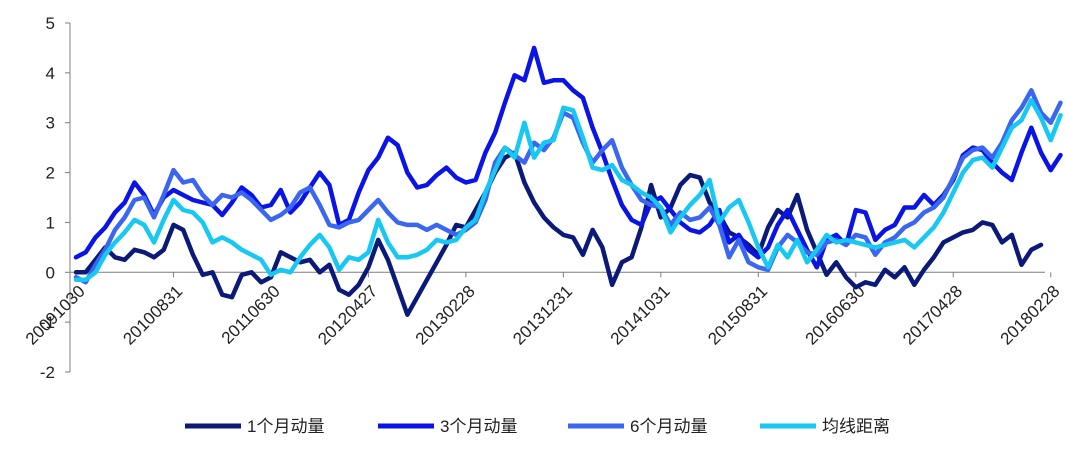 The width and height of the screenshot is (1065, 455). What do you see at coordinates (50, 272) in the screenshot?
I see `y-tick-label: 0` at bounding box center [50, 272].